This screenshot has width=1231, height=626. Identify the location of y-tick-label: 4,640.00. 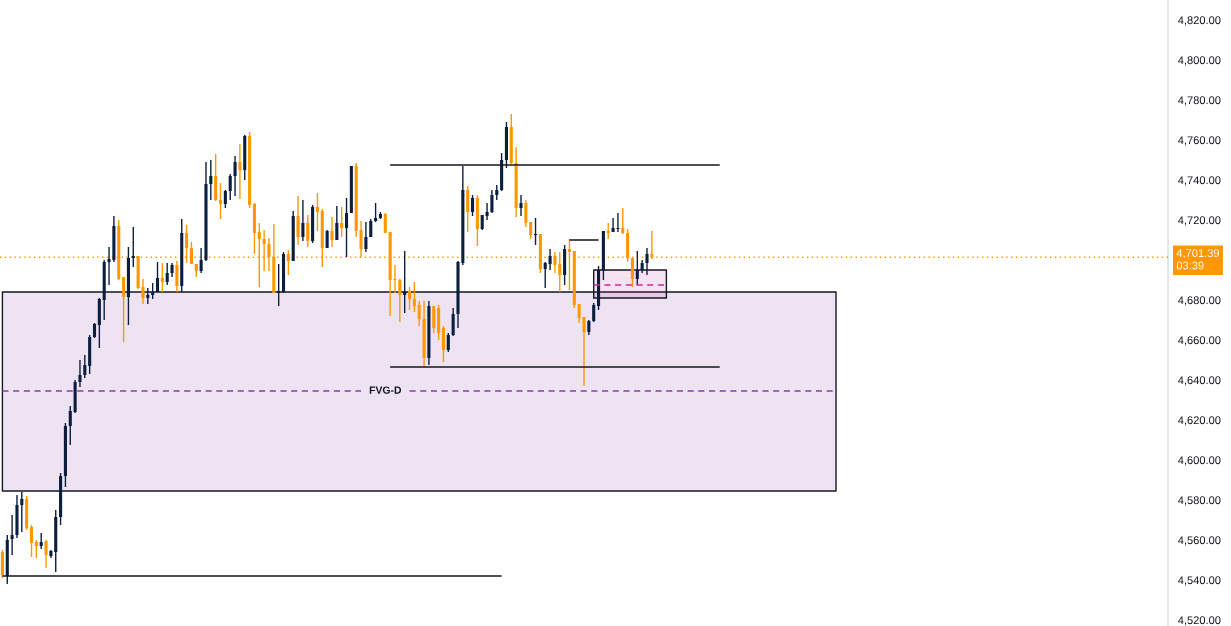
(1199, 381).